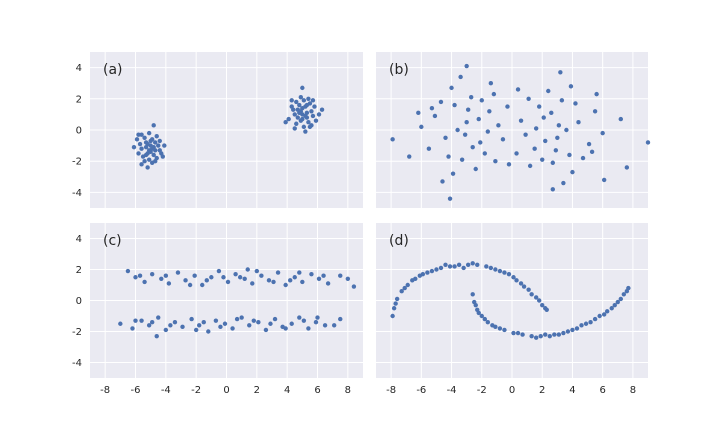 The height and width of the screenshot is (432, 720). Describe the element at coordinates (79, 239) in the screenshot. I see `y-tick-label: 4` at that location.